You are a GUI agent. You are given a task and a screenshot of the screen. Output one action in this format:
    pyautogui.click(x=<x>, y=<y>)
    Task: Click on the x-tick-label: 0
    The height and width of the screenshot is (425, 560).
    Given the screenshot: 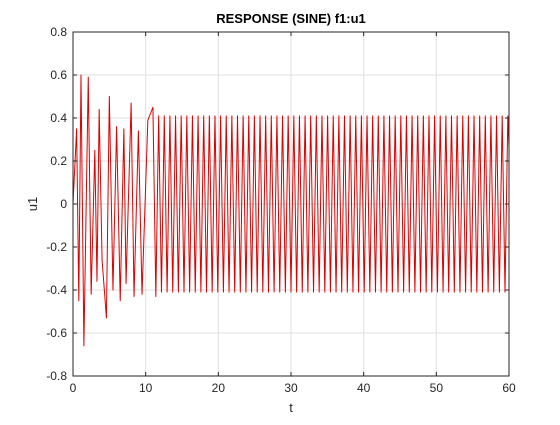 What is the action you would take?
    pyautogui.click(x=73, y=388)
    